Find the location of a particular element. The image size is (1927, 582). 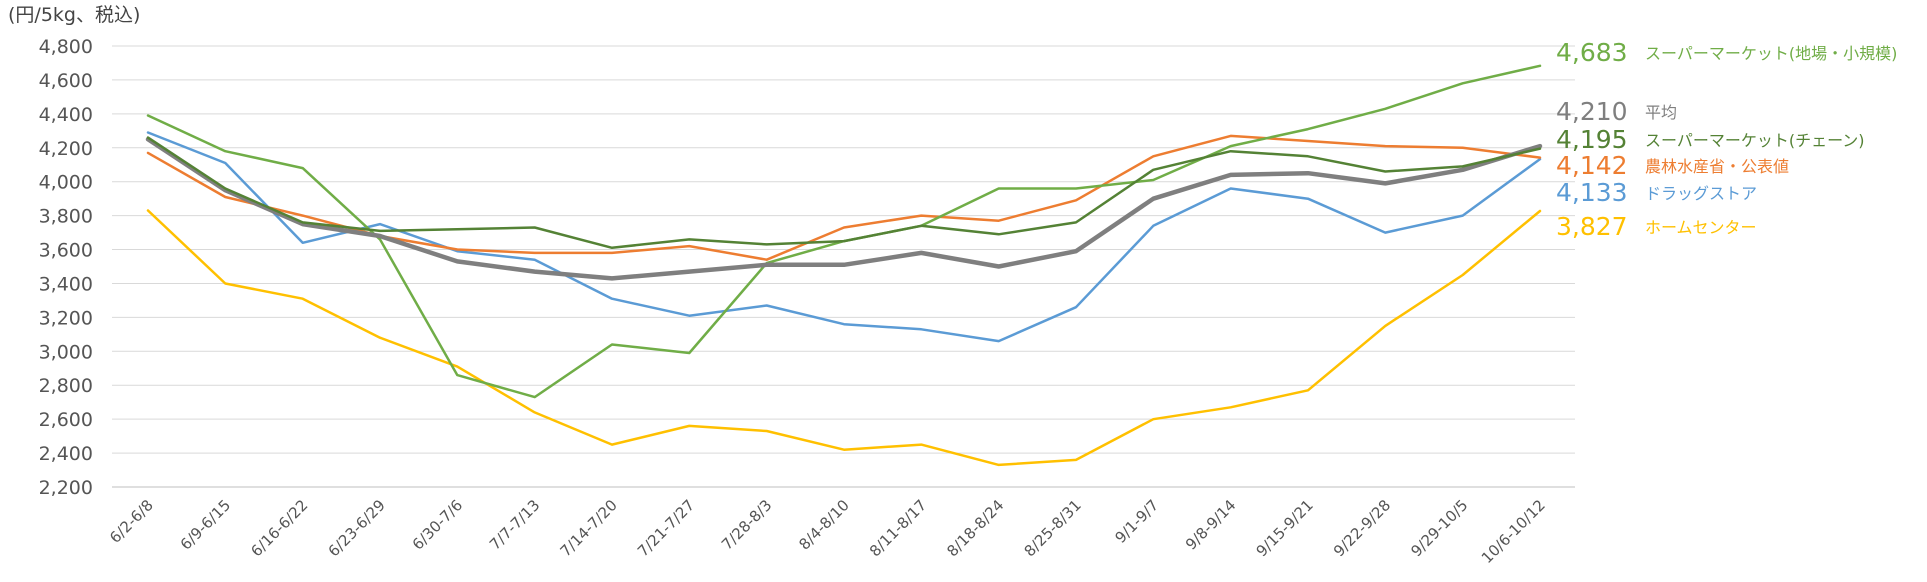

x-tick-label: 9/8-9/14 is located at coordinates (1210, 524).